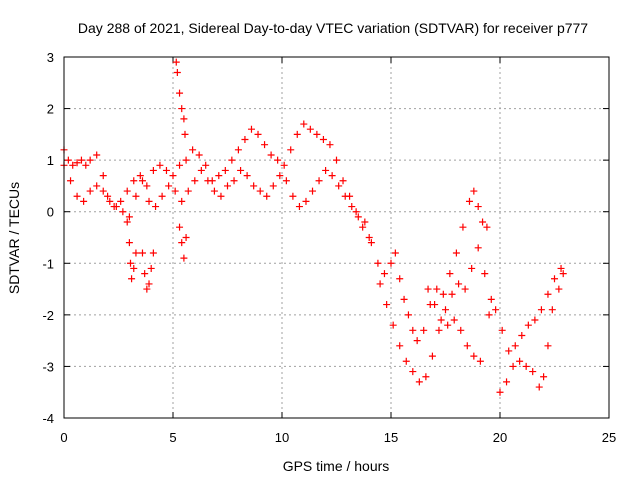  What do you see at coordinates (50, 160) in the screenshot?
I see `y-tick-label: 1` at bounding box center [50, 160].